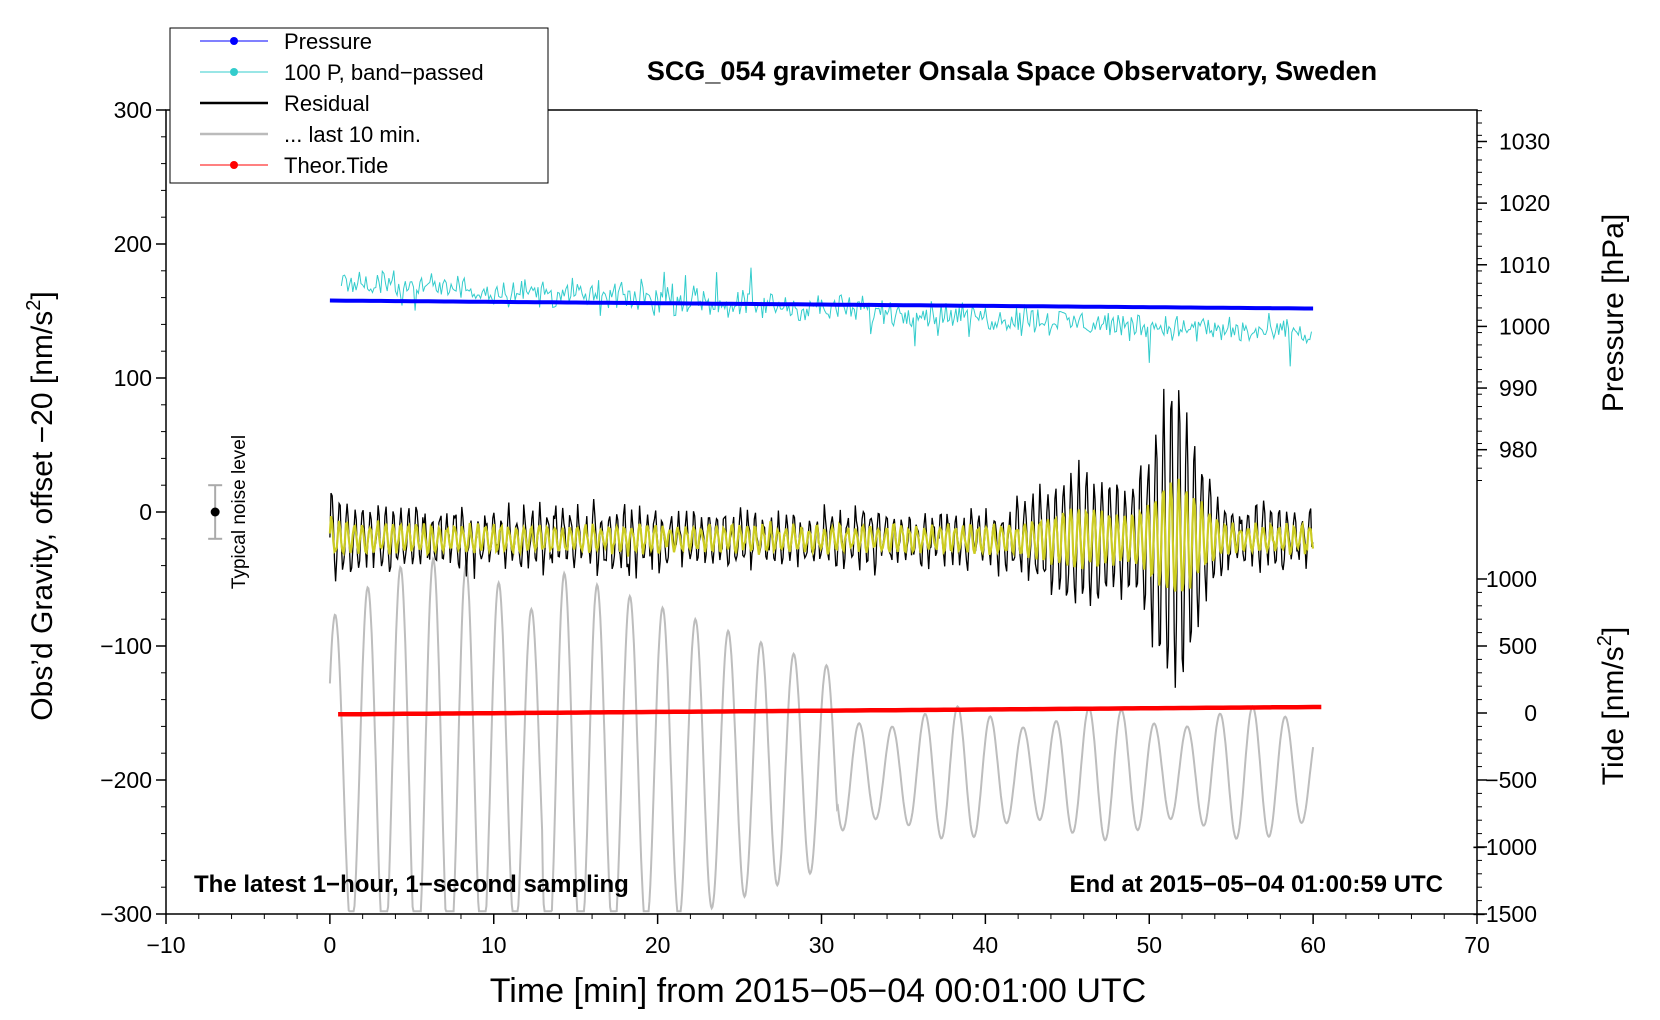 This screenshot has width=1660, height=1020. What do you see at coordinates (1530, 713) in the screenshot?
I see `tide-tick-label-0: 0` at bounding box center [1530, 713].